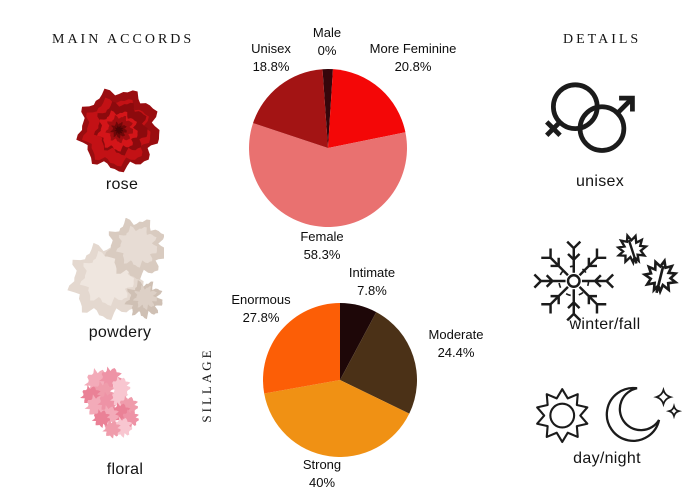 This screenshot has height=500, width=700. Describe the element at coordinates (271, 57) in the screenshot. I see `gender-pie-label-unisex: Unisex 18.8%` at that location.